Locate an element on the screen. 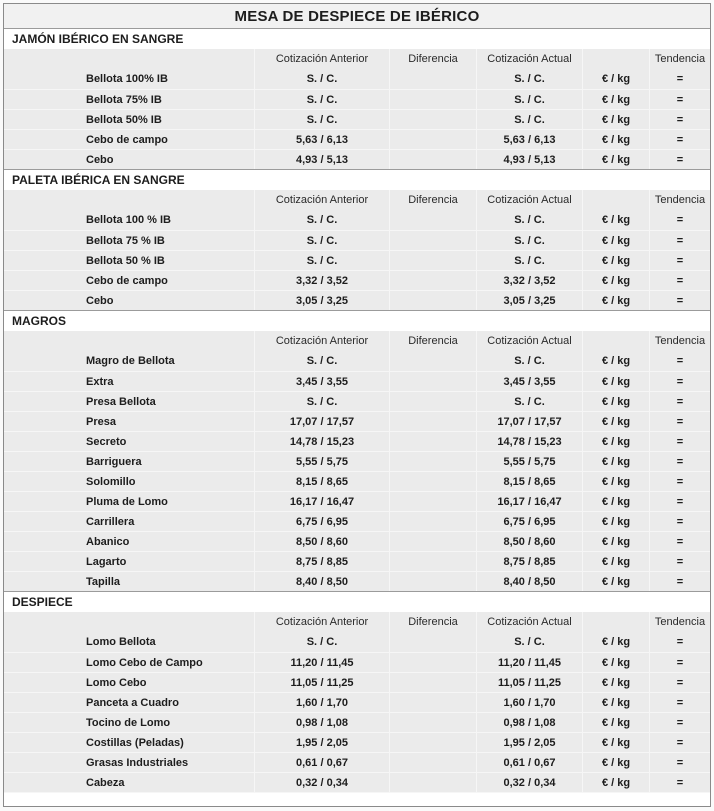 Image resolution: width=714 pixels, height=811 pixels. cotizacion-actual-value: 3,45 / 3,55 is located at coordinates (529, 381).